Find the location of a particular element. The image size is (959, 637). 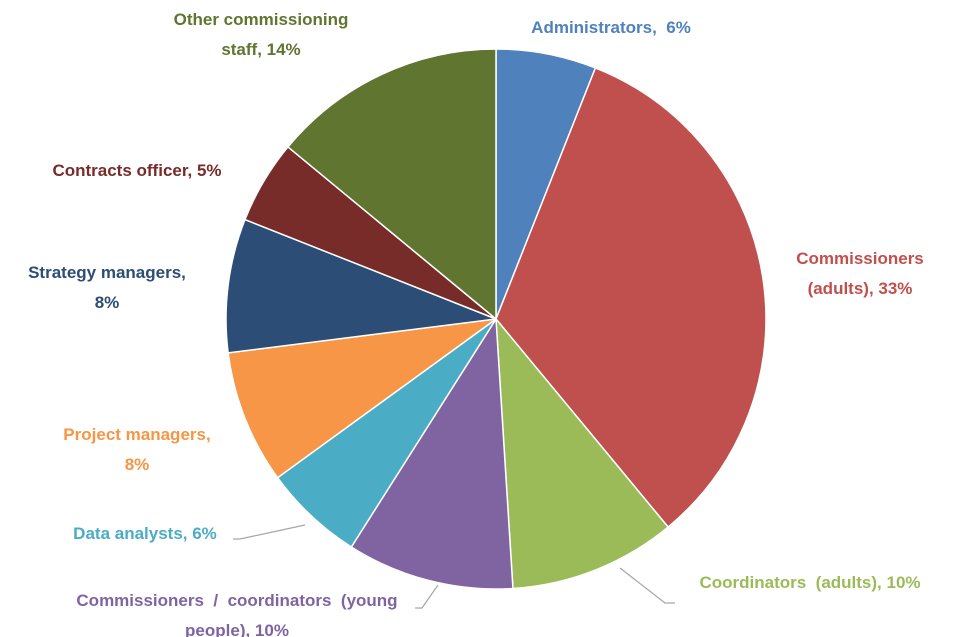

pie-slice-commissioners-coordinators-young-people is located at coordinates (432, 453).